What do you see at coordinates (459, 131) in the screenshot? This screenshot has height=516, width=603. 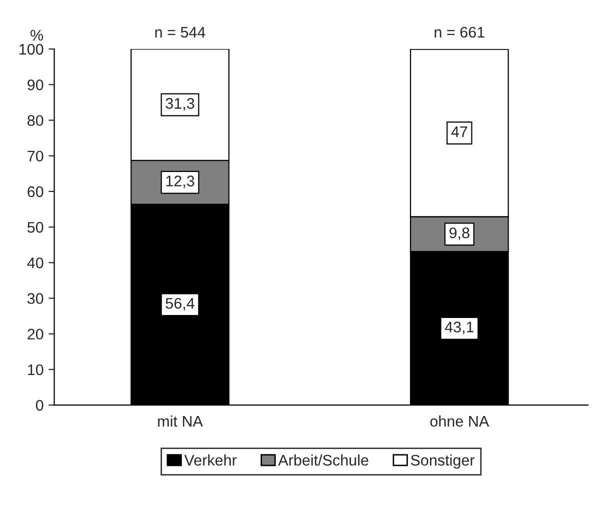 I see `data-label: 47` at bounding box center [459, 131].